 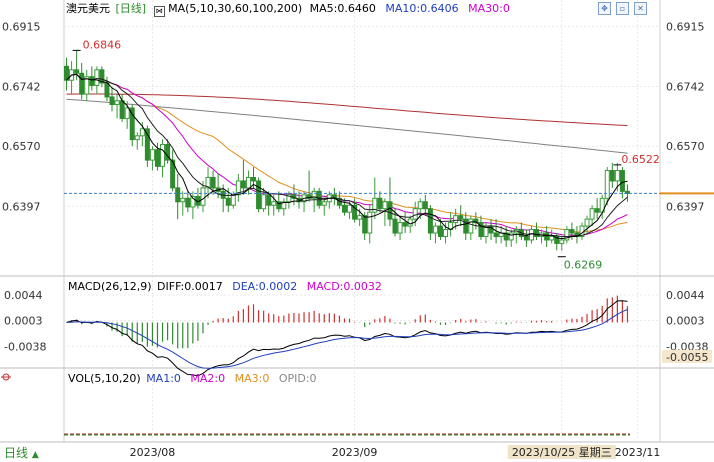 I want to click on low-annotation: 0.6269, so click(x=583, y=265).